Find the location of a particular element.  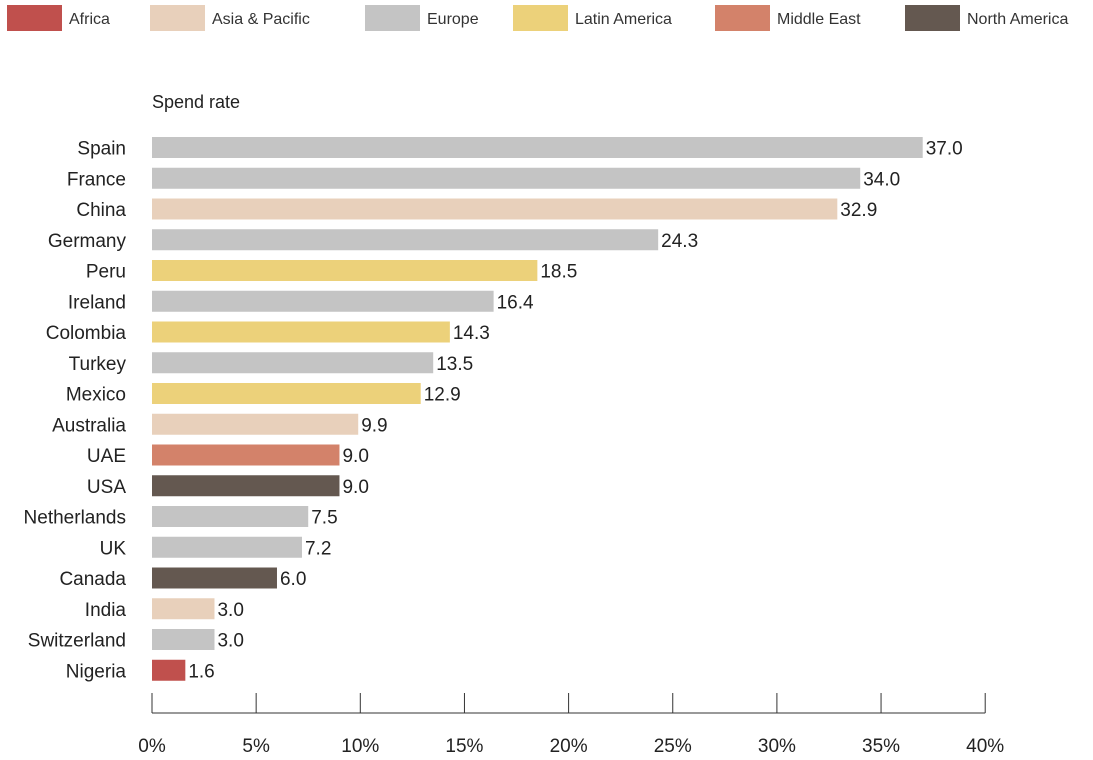

value-label-switzerland: 3.0 is located at coordinates (230, 641).